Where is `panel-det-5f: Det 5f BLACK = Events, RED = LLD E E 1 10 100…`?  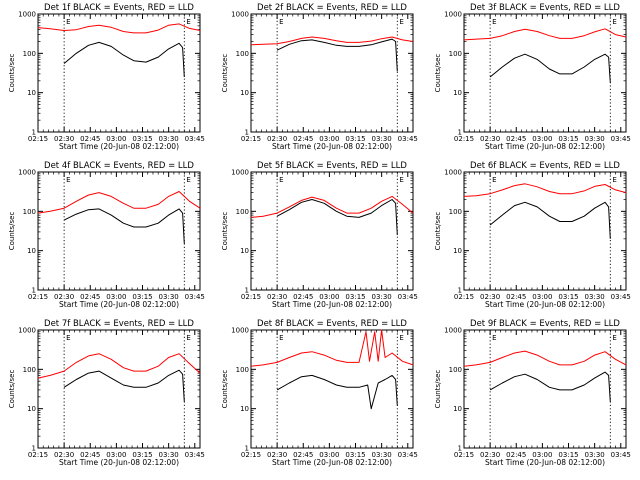
panel-det-5f: Det 5f BLACK = Events, RED = LLD E E 1 10 100… is located at coordinates (319, 235).